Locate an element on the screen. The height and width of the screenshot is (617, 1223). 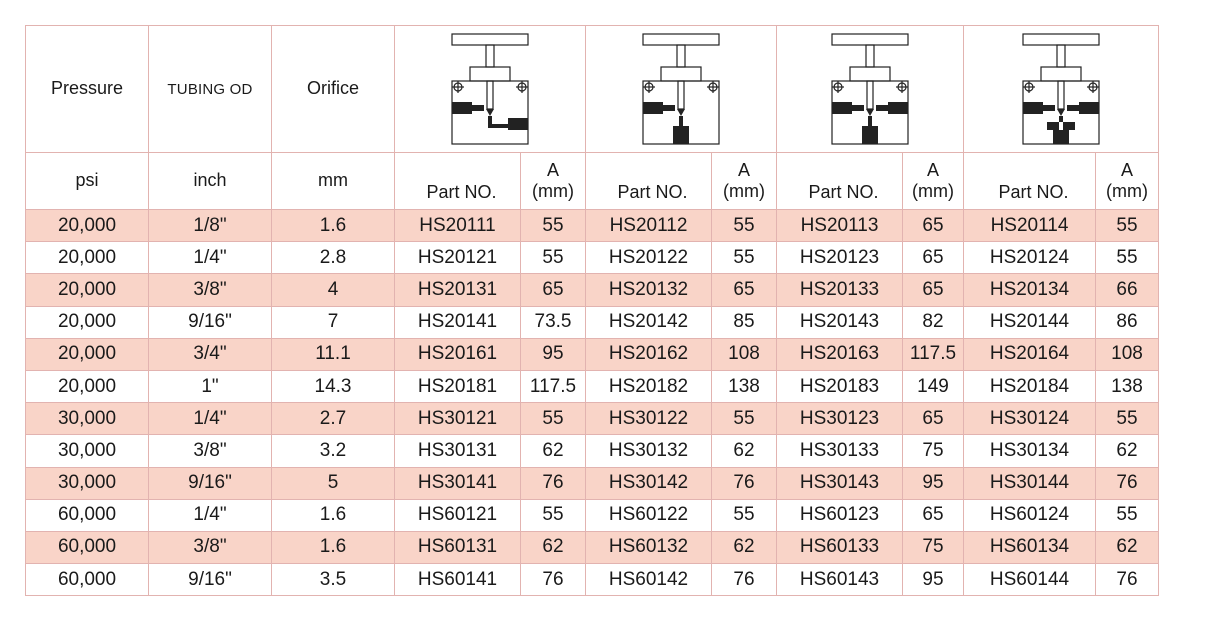
part-no-header-3: Part NO. is located at coordinates (839, 181).